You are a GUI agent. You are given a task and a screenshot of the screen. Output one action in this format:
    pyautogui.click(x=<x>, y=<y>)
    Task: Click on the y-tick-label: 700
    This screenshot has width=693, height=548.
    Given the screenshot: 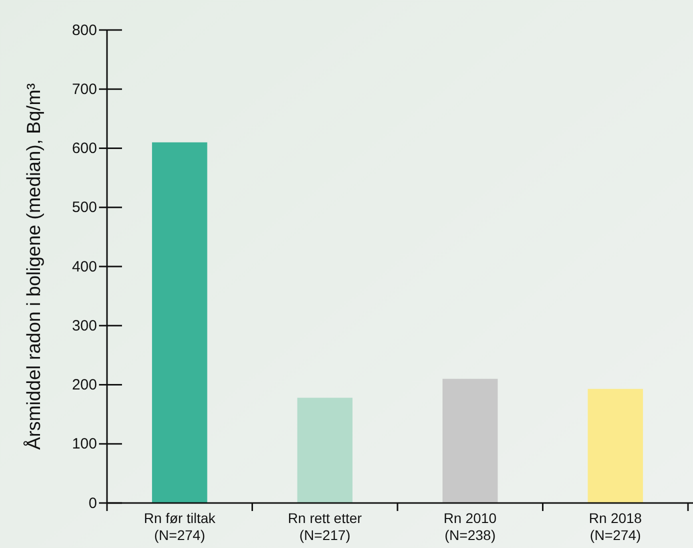 What is the action you would take?
    pyautogui.click(x=84, y=89)
    